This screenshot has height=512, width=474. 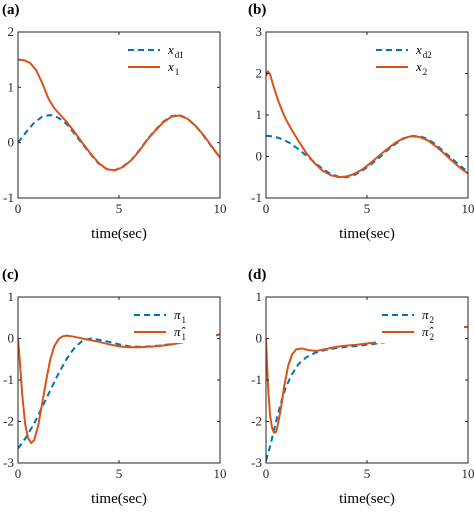 What do you see at coordinates (421, 68) in the screenshot?
I see `legend-entry: x2` at bounding box center [421, 68].